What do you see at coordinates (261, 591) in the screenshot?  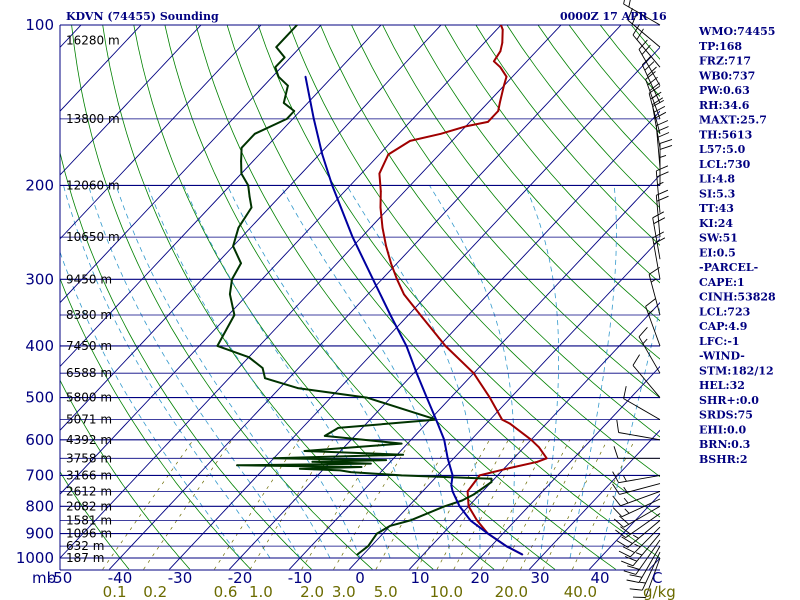 I see `mixing-ratio-tick-label: 1.0` at bounding box center [261, 591].